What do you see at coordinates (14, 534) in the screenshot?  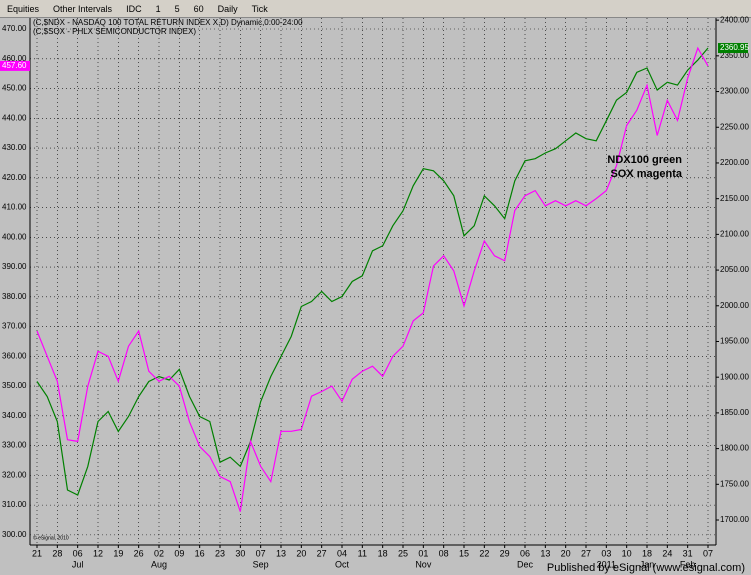 I see `y-tick-label: 300.00` at bounding box center [14, 534].